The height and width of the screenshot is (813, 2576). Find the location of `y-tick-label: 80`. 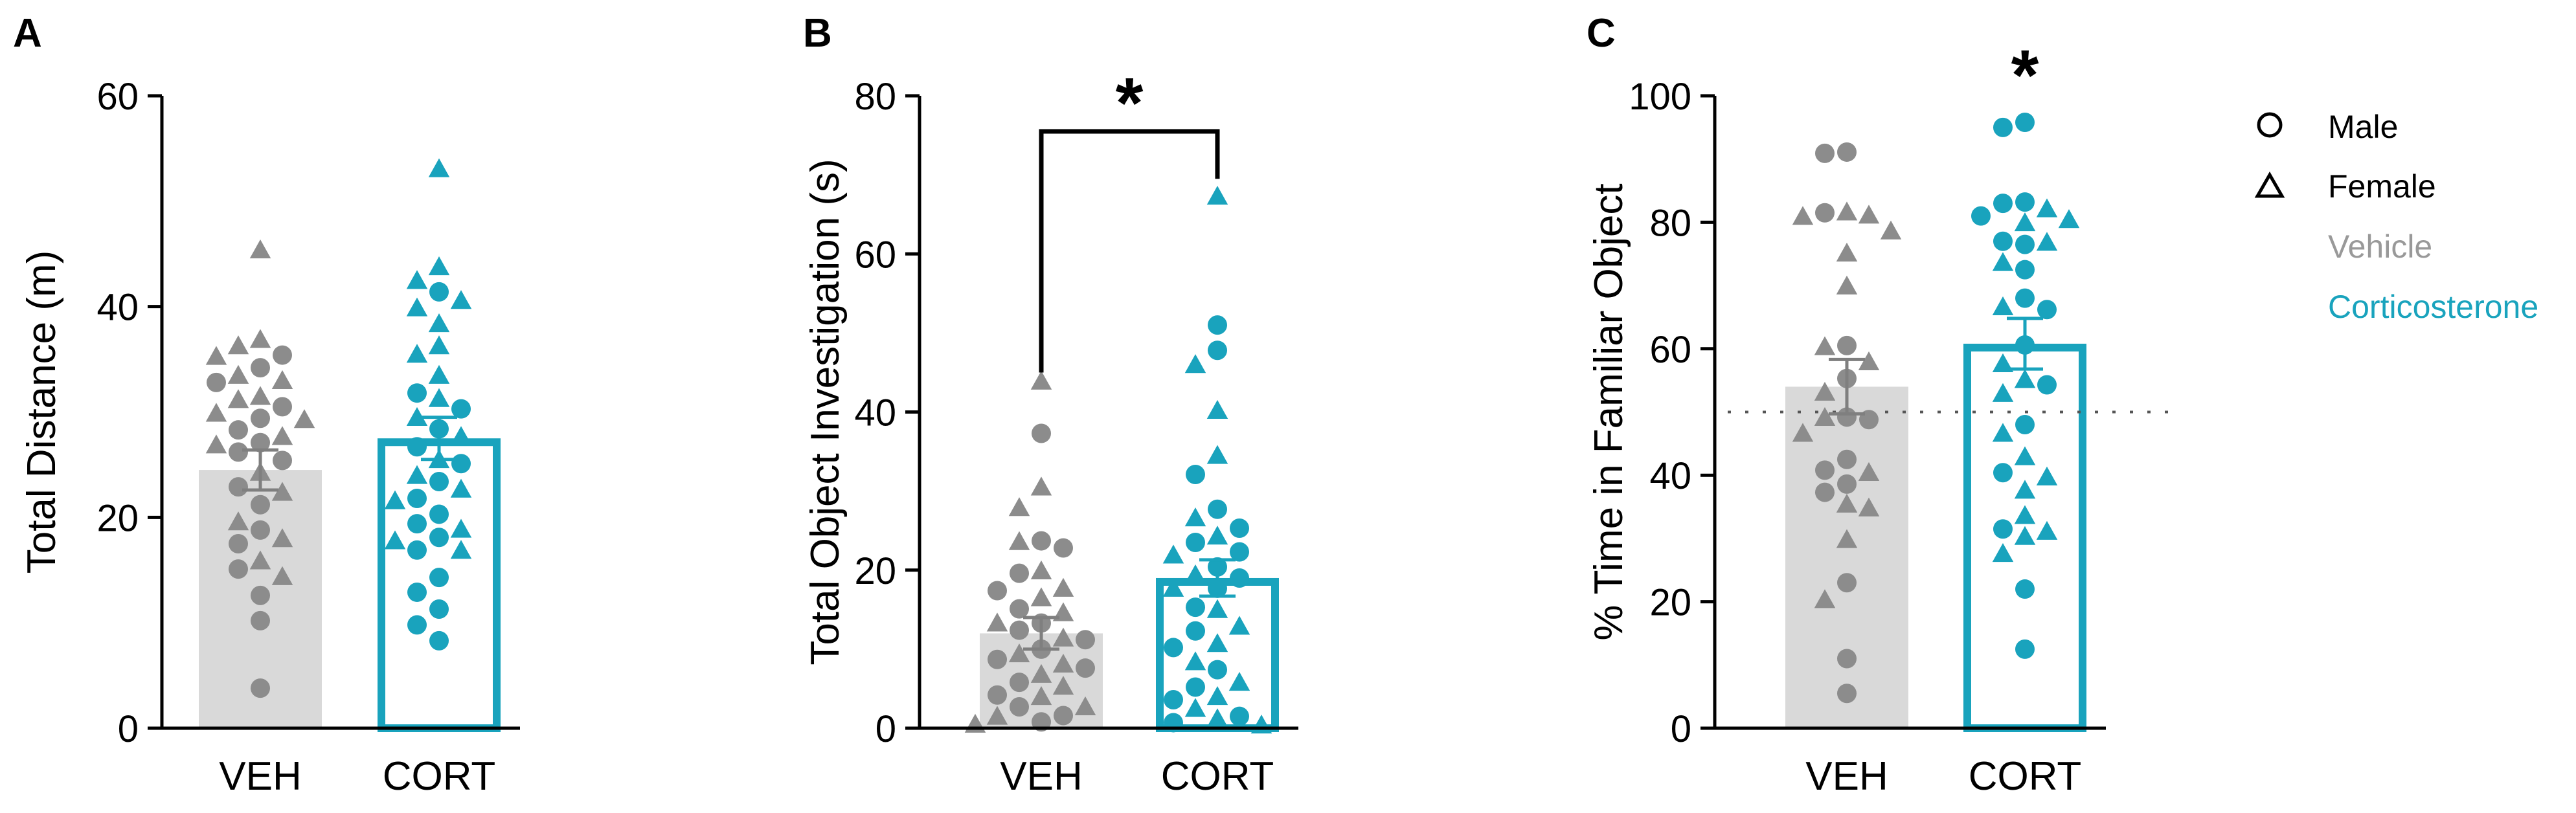

y-tick-label: 80 is located at coordinates (875, 97).